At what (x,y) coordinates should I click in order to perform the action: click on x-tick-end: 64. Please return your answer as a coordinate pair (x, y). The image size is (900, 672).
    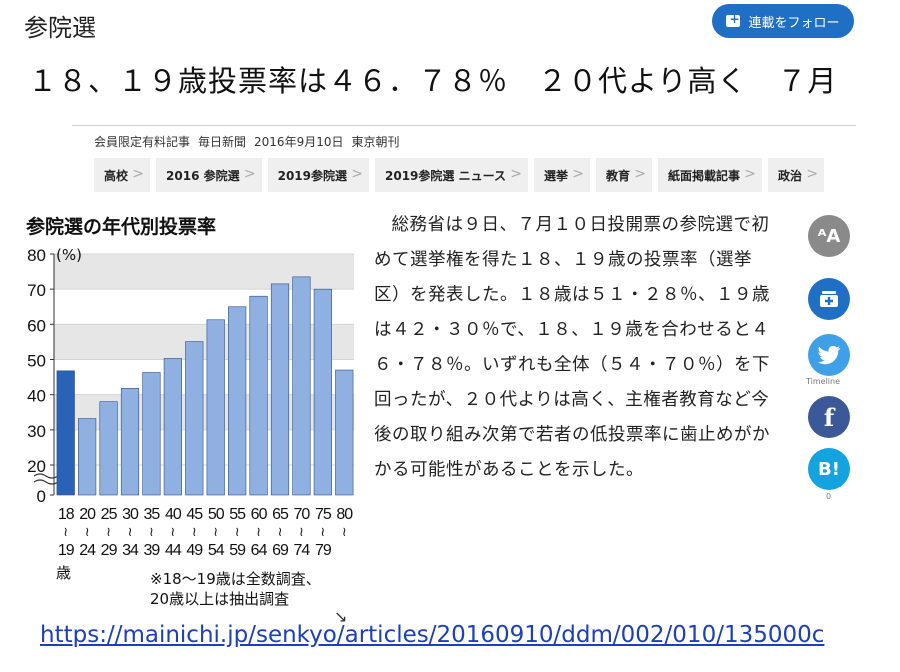
    Looking at the image, I should click on (259, 550).